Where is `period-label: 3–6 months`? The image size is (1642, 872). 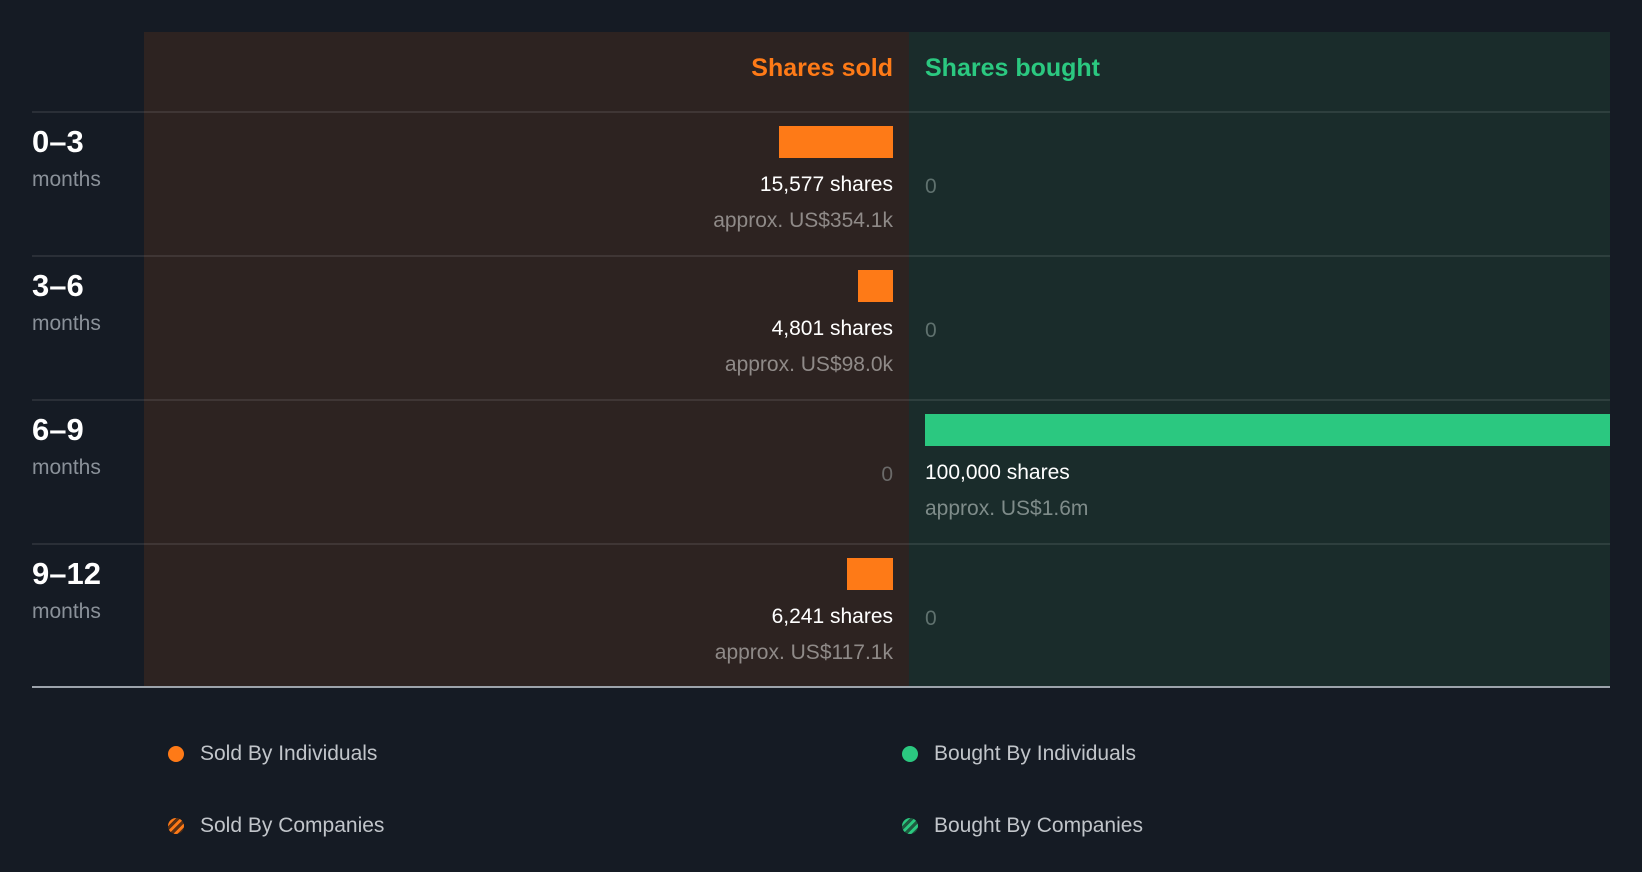 period-label: 3–6 months is located at coordinates (66, 302).